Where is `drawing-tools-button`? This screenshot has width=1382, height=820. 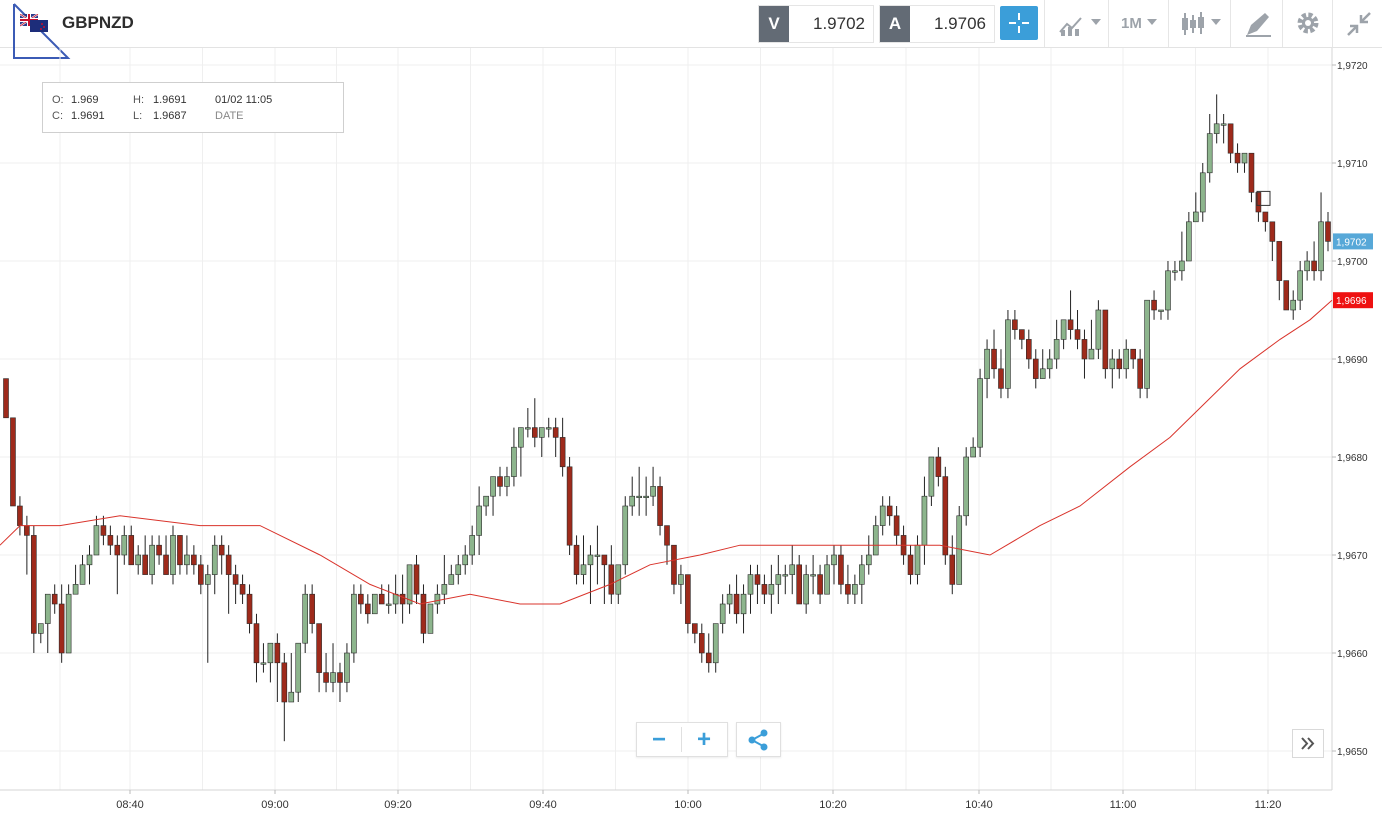 drawing-tools-button is located at coordinates (1256, 23).